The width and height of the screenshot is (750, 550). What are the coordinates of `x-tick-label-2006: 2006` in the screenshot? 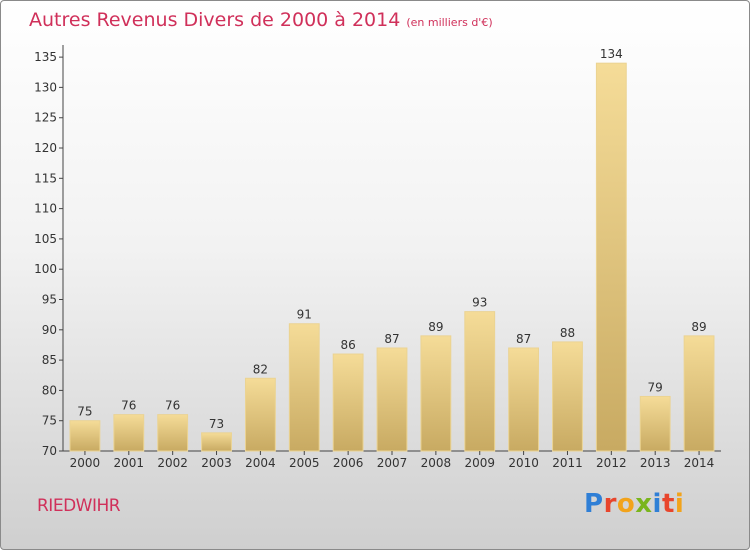 It's located at (348, 463).